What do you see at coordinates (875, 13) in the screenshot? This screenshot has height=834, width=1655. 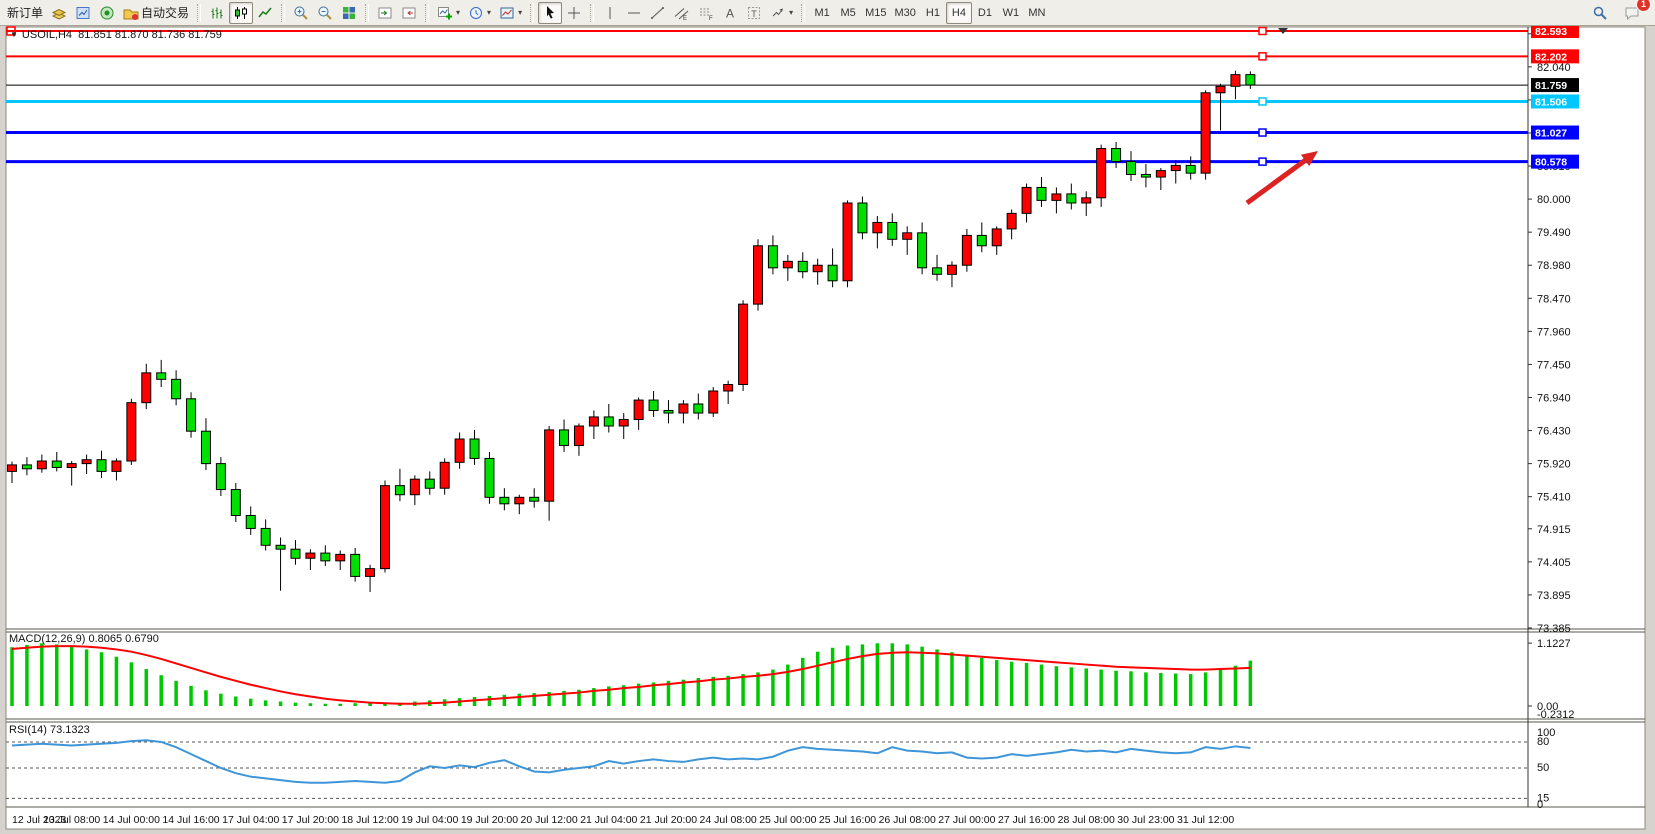 I see `timeframe-M15: M15` at bounding box center [875, 13].